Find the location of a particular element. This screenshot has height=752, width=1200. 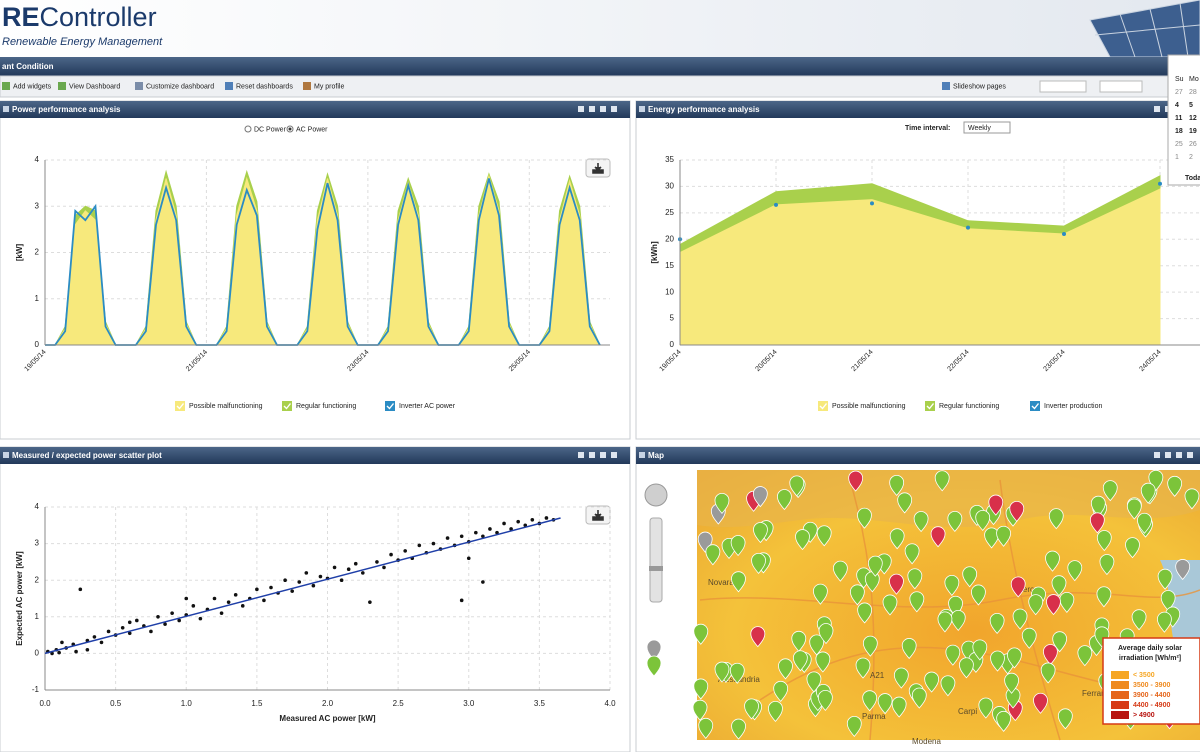

calendar-day: 28 is located at coordinates (1193, 92).